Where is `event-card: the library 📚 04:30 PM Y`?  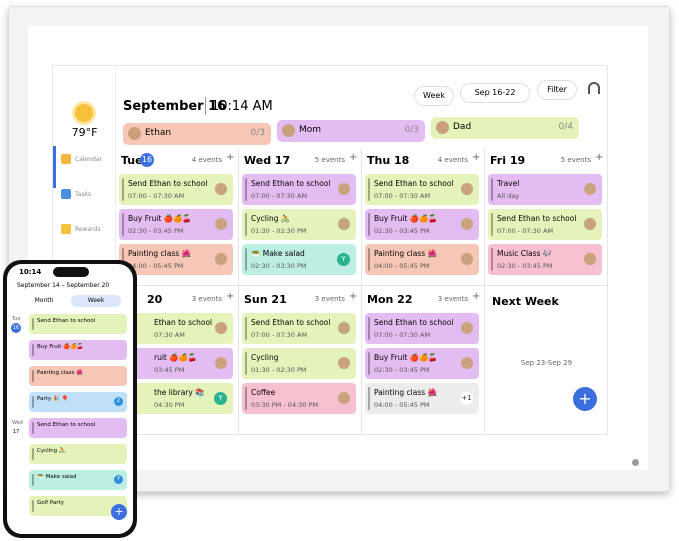
event-card: the library 📚 04:30 PM Y is located at coordinates (176, 398).